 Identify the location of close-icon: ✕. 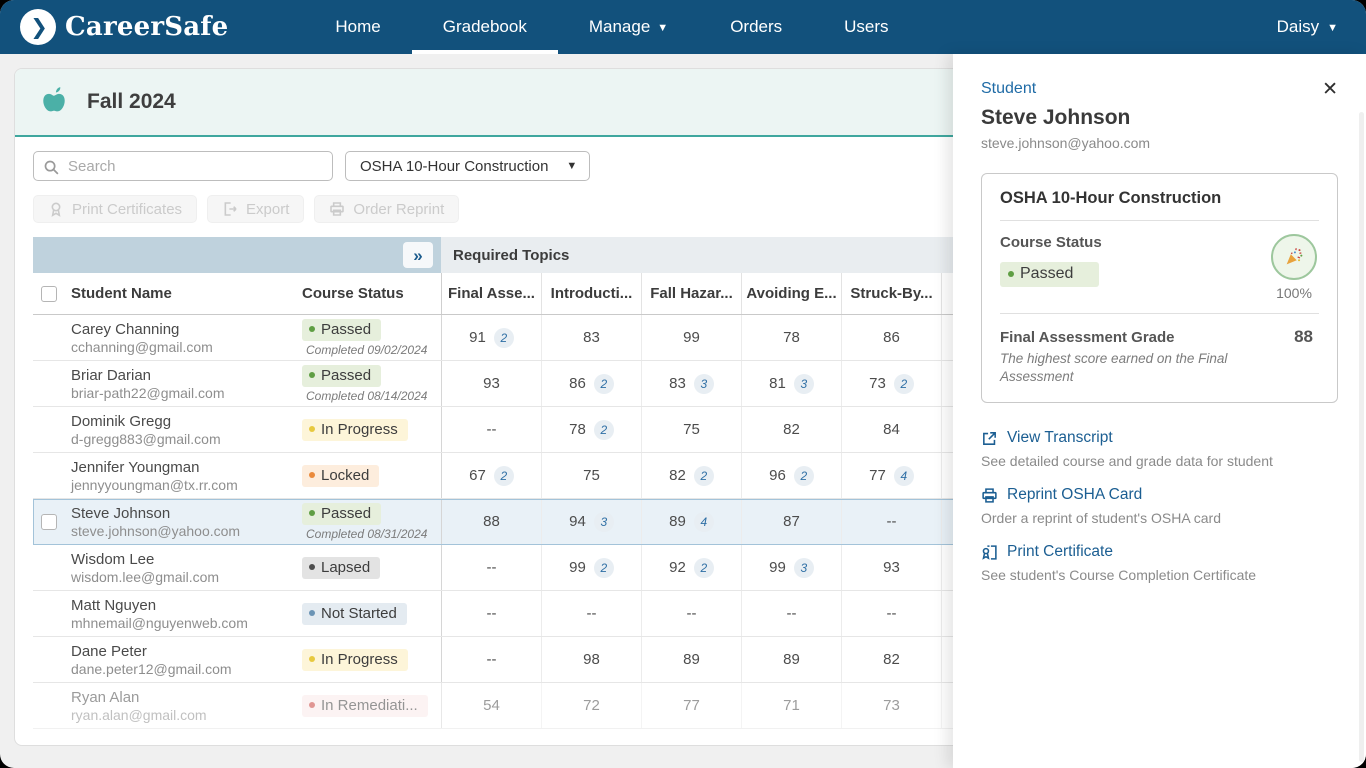
(1330, 89).